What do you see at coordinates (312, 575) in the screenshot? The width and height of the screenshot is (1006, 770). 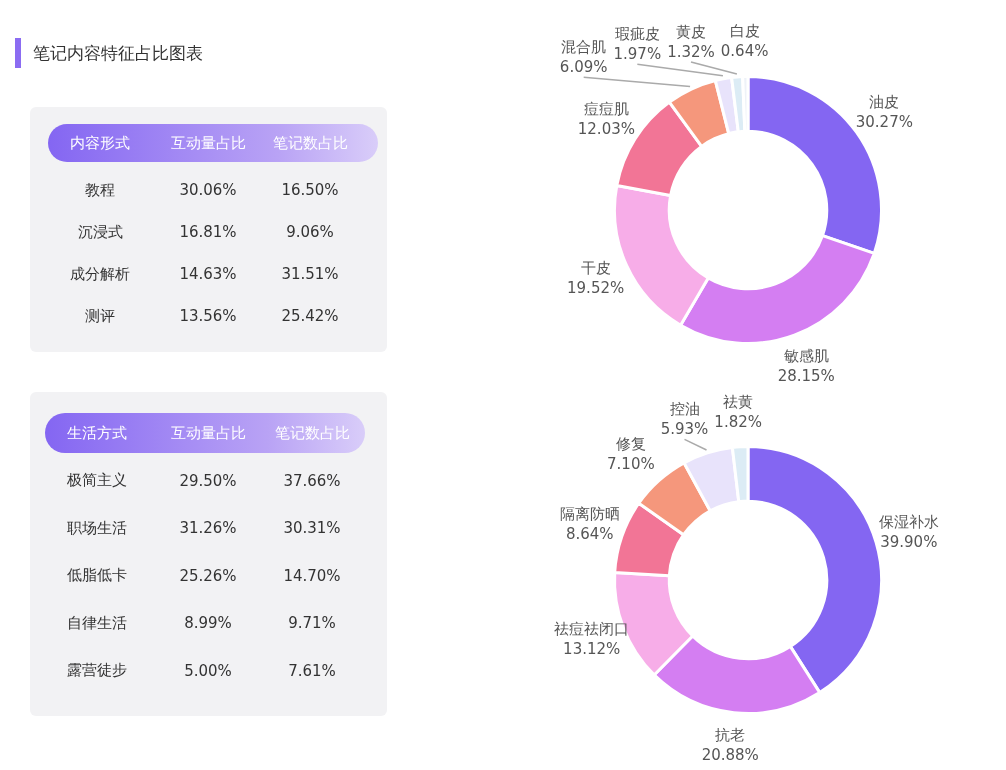 I see `data-label: 14.70%` at bounding box center [312, 575].